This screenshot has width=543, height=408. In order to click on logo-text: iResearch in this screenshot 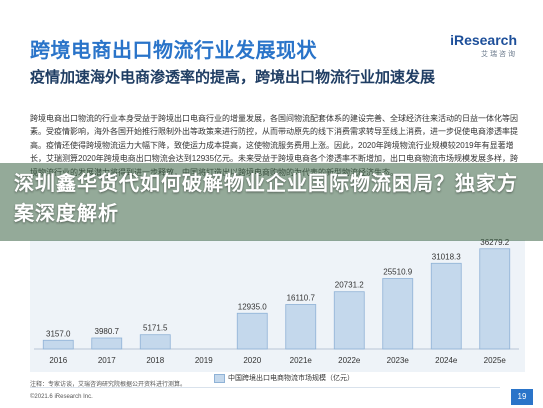, I will do `click(483, 40)`.